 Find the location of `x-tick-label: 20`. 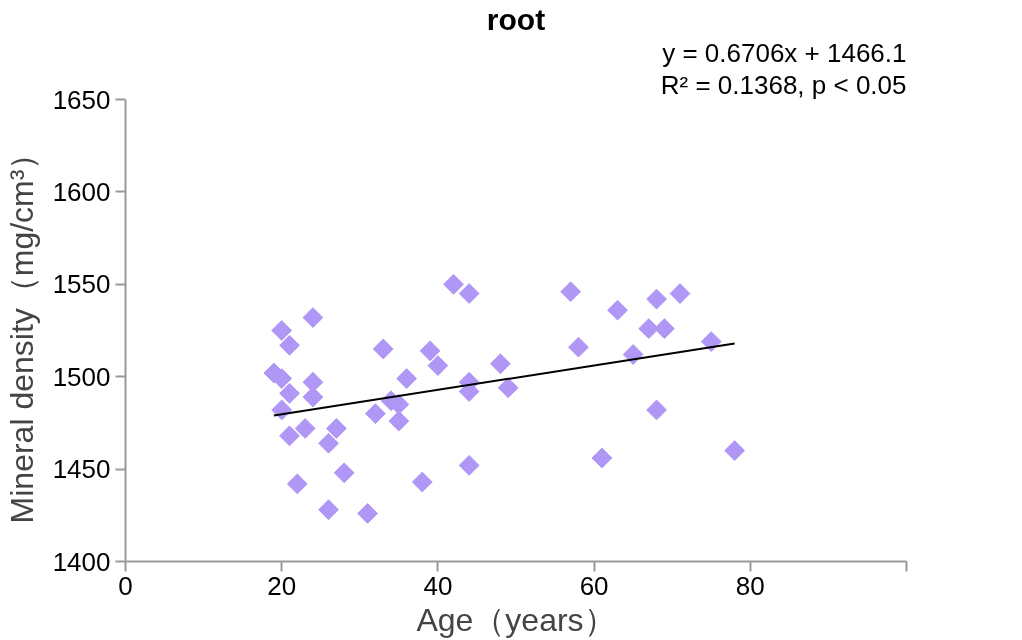

x-tick-label: 20 is located at coordinates (282, 585).